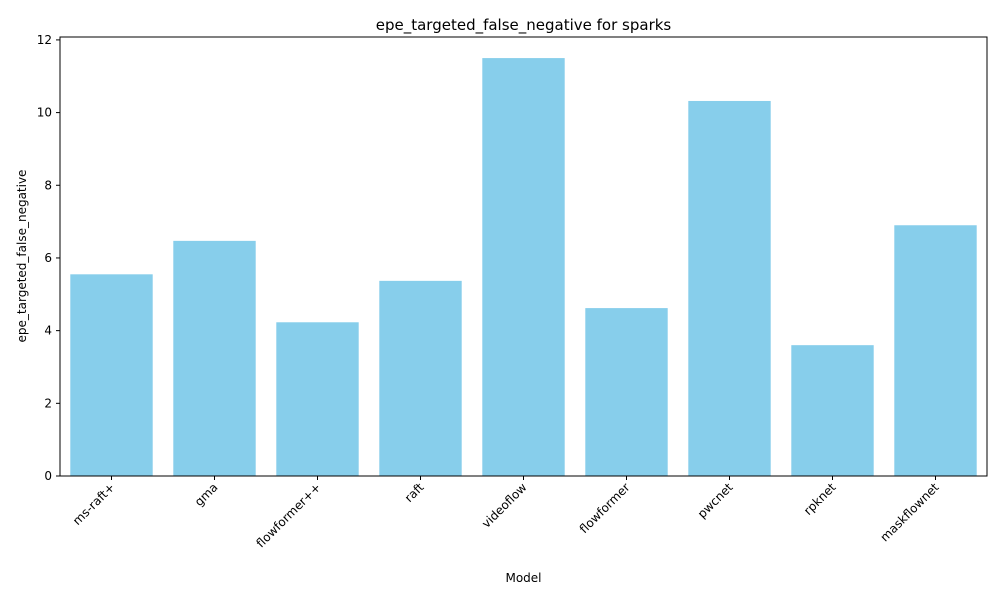  I want to click on bar-maskflownet, so click(935, 350).